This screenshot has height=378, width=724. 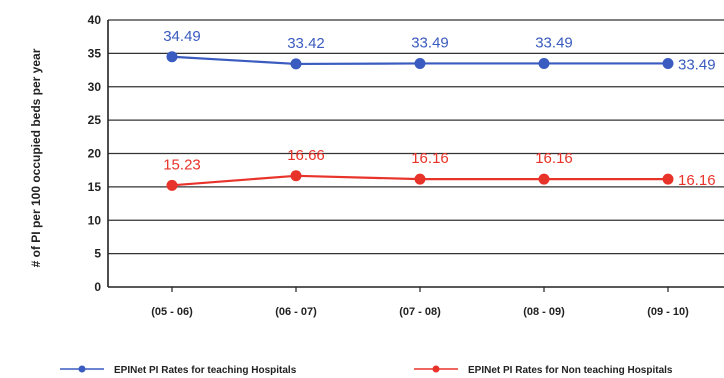 What do you see at coordinates (95, 154) in the screenshot?
I see `y-tick-label-20: 20` at bounding box center [95, 154].